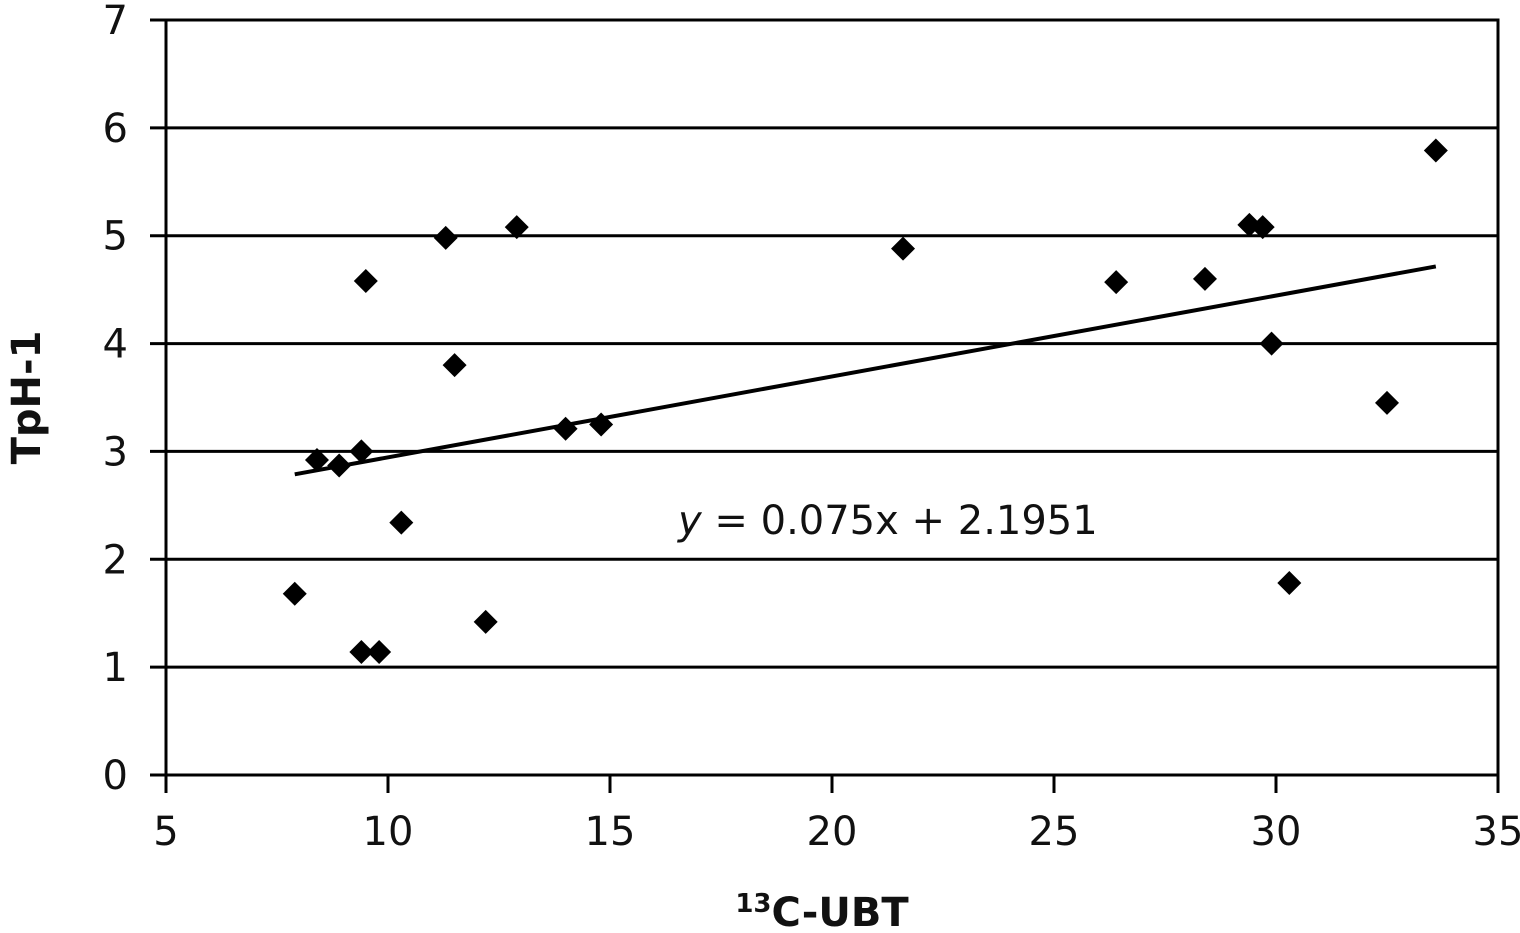  Describe the element at coordinates (115, 776) in the screenshot. I see `y-tick-label: 0` at that location.